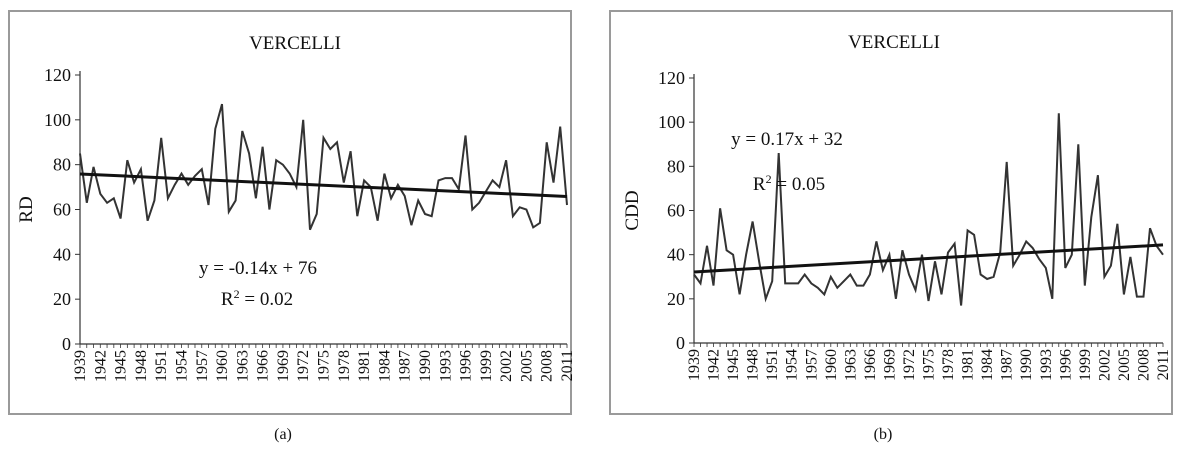  What do you see at coordinates (883, 434) in the screenshot?
I see `caption-b: (b)` at bounding box center [883, 434].